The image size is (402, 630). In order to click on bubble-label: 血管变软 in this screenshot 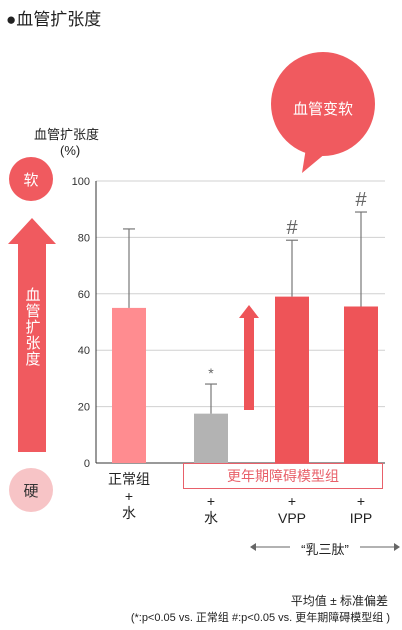, I will do `click(322, 109)`.